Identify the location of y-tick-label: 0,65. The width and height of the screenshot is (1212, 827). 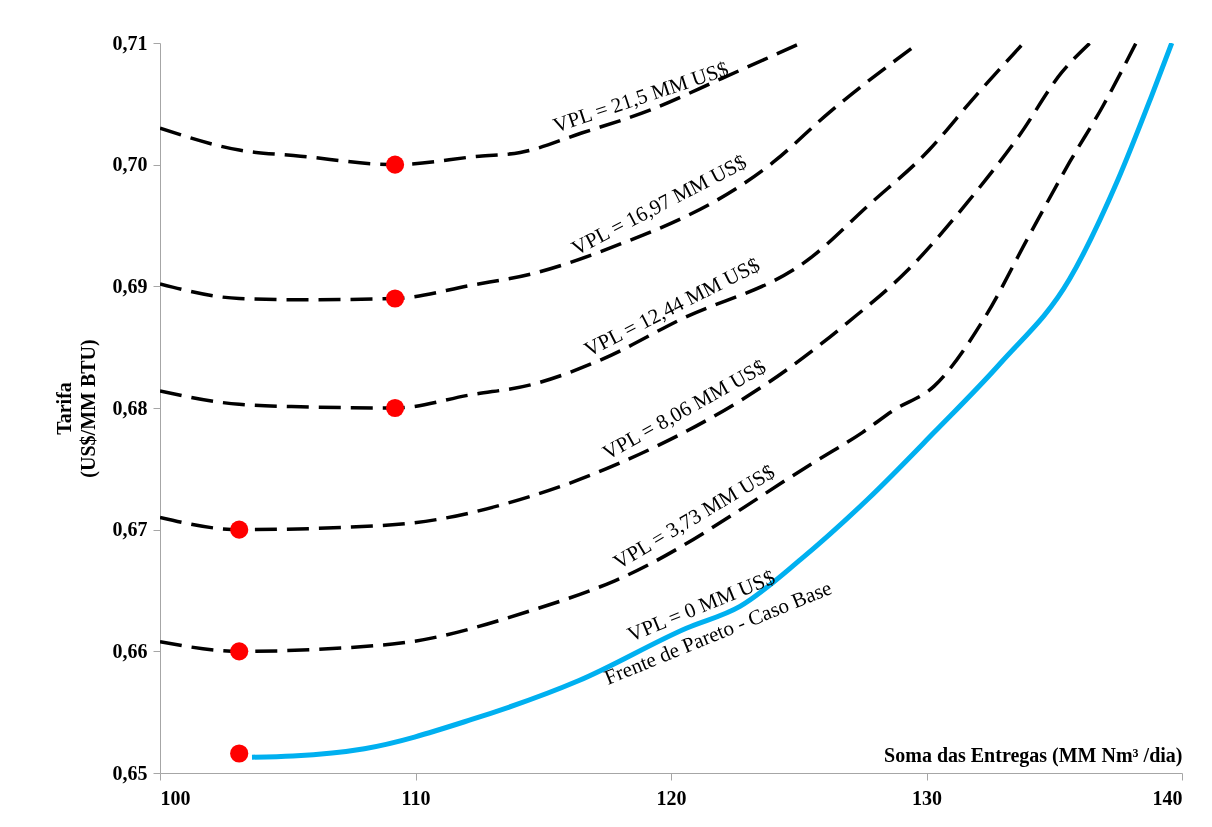
(130, 772).